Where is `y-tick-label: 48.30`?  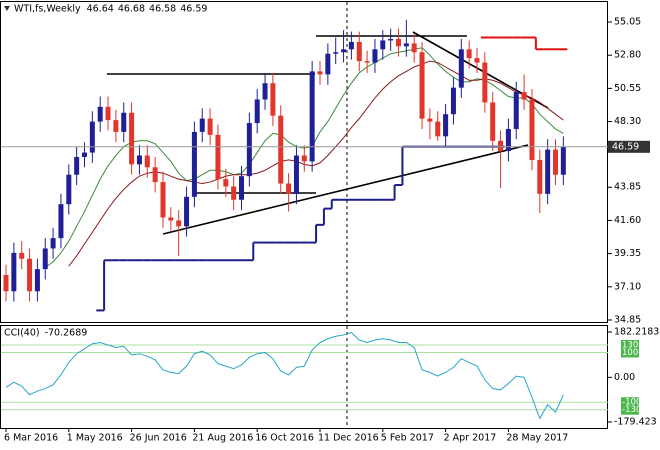 y-tick-label: 48.30 is located at coordinates (627, 121).